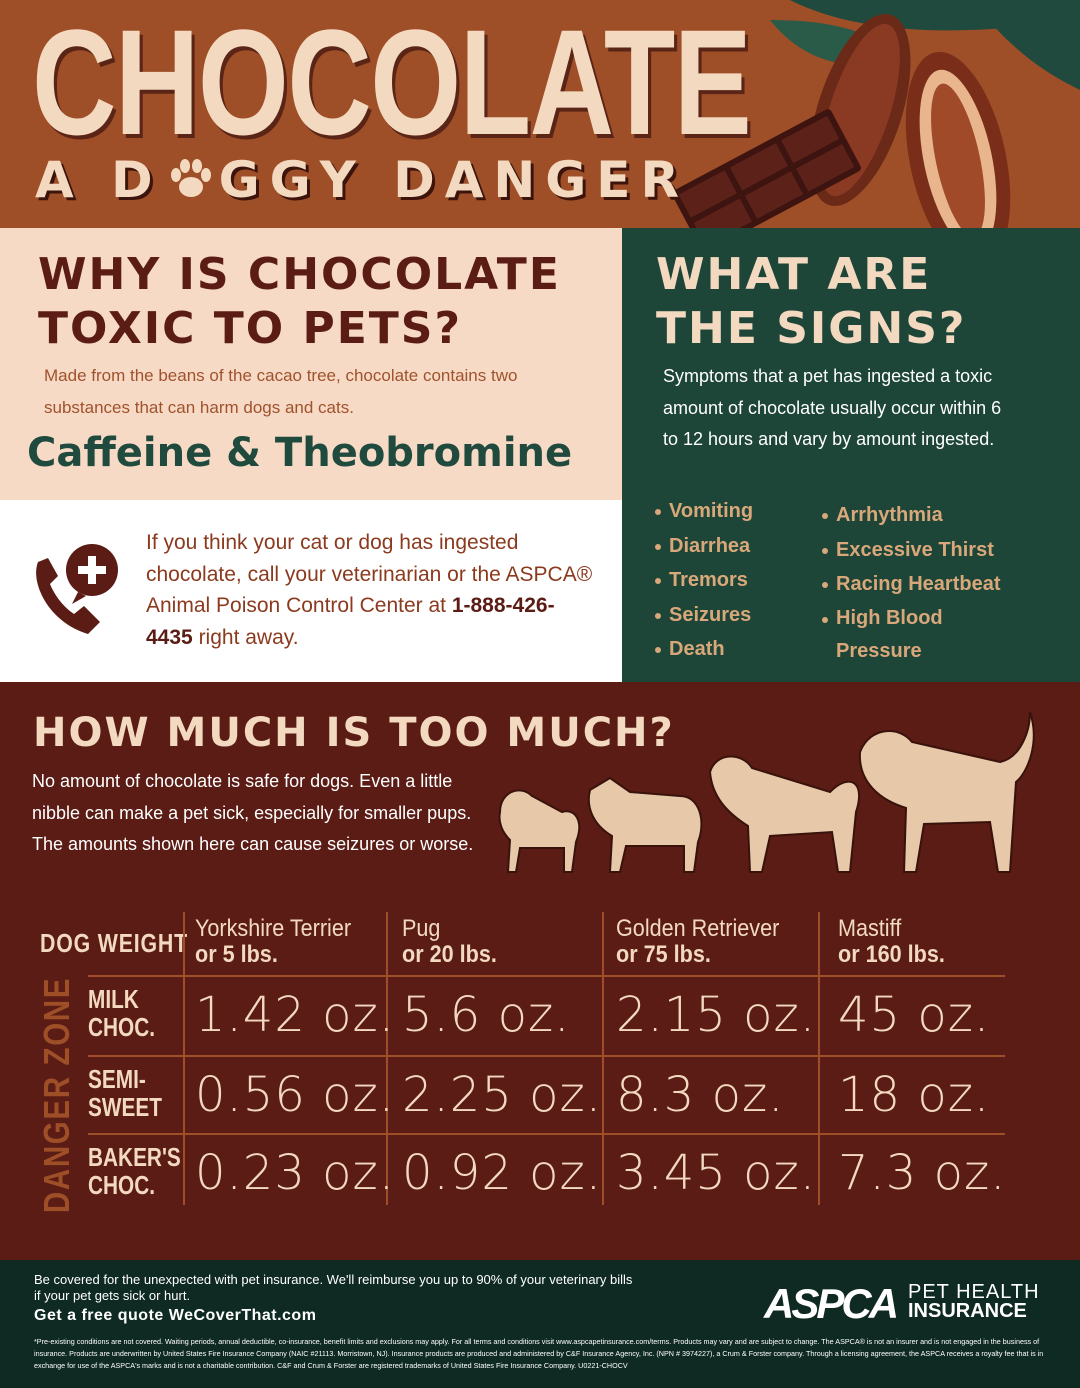  Describe the element at coordinates (299, 274) in the screenshot. I see `heading-line: WHY IS CHOCOLATE` at that location.